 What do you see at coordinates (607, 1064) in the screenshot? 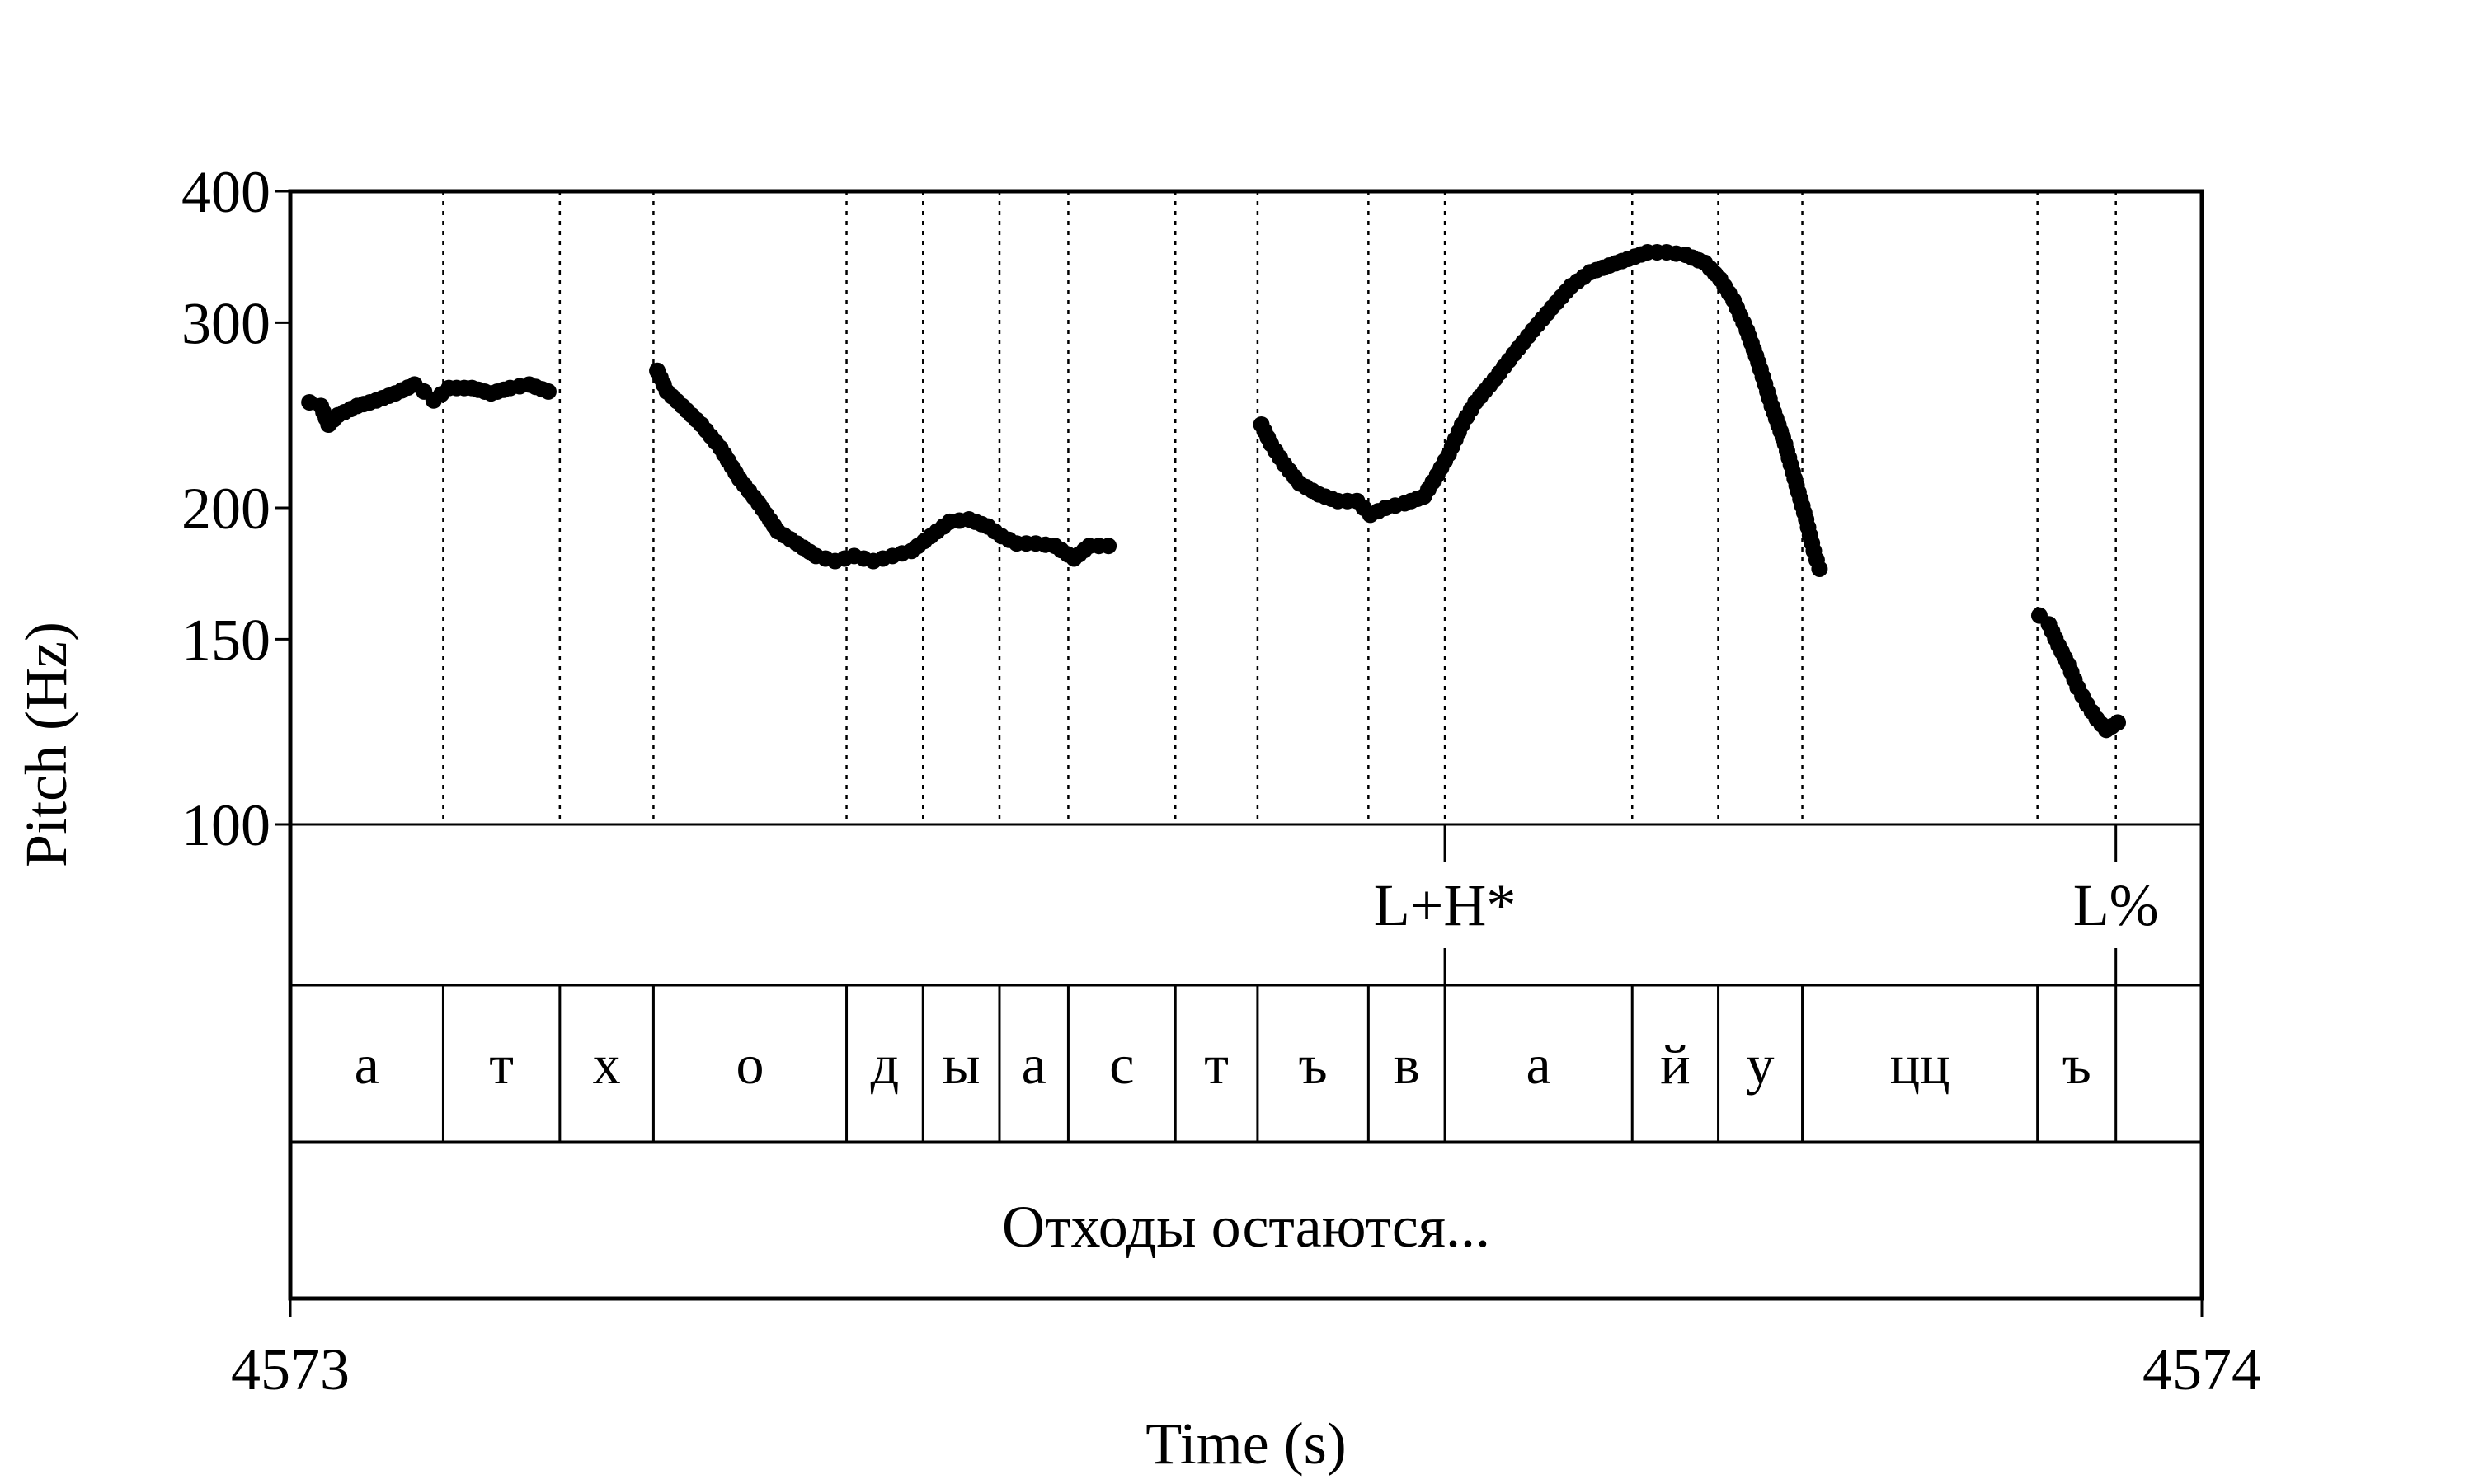
I see `segment-label: х` at bounding box center [607, 1064].